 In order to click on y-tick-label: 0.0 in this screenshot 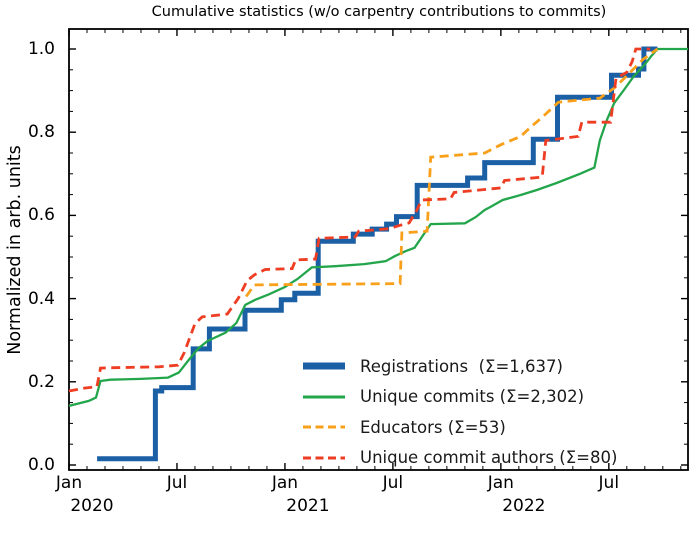, I will do `click(41, 465)`.